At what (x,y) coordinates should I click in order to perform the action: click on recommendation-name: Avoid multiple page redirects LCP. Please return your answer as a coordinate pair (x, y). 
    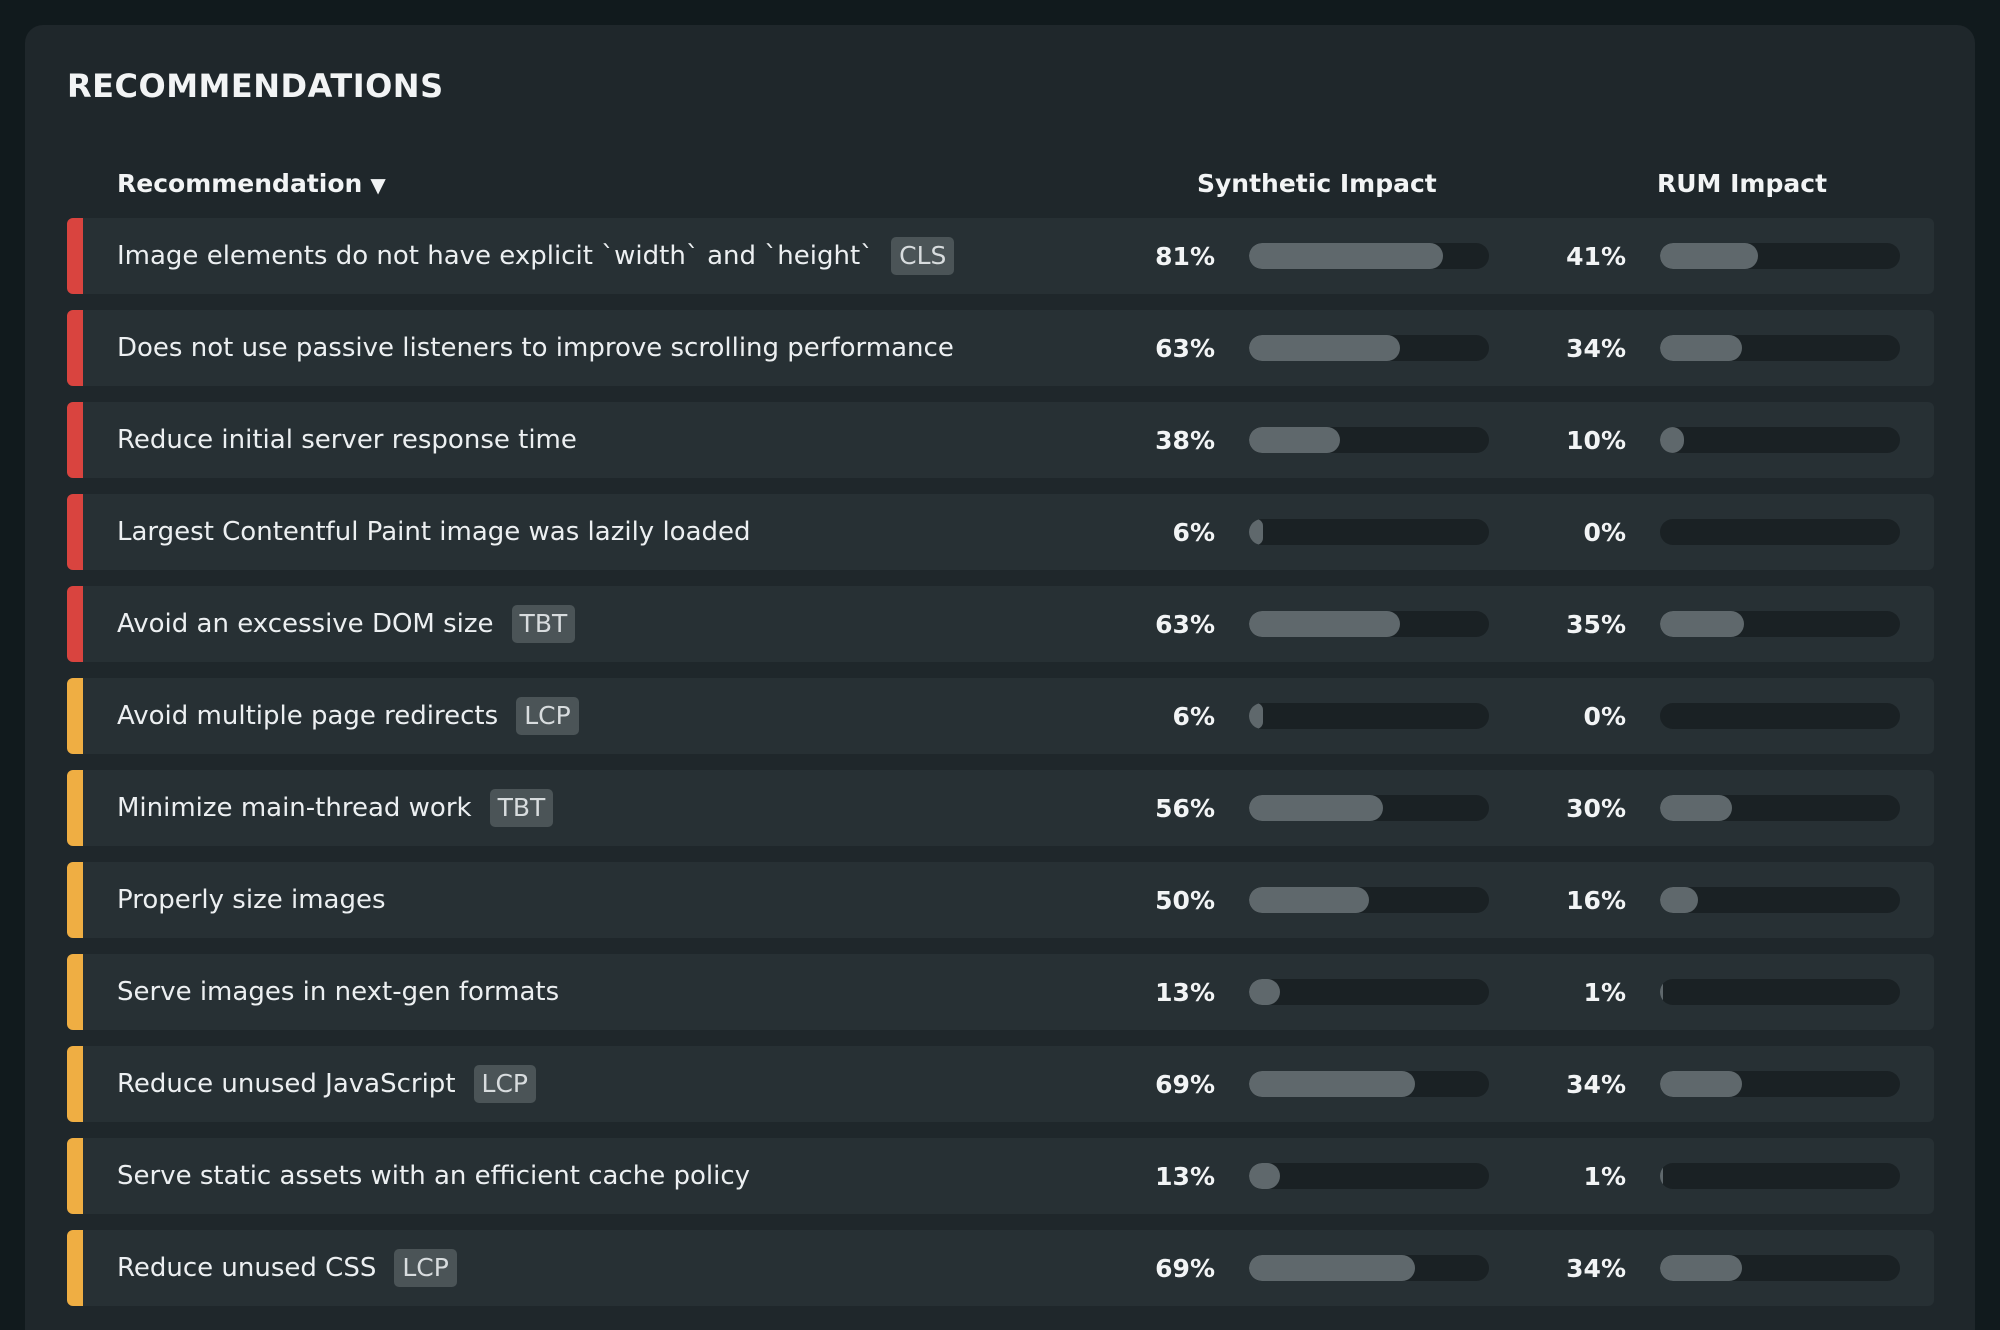
    Looking at the image, I should click on (348, 716).